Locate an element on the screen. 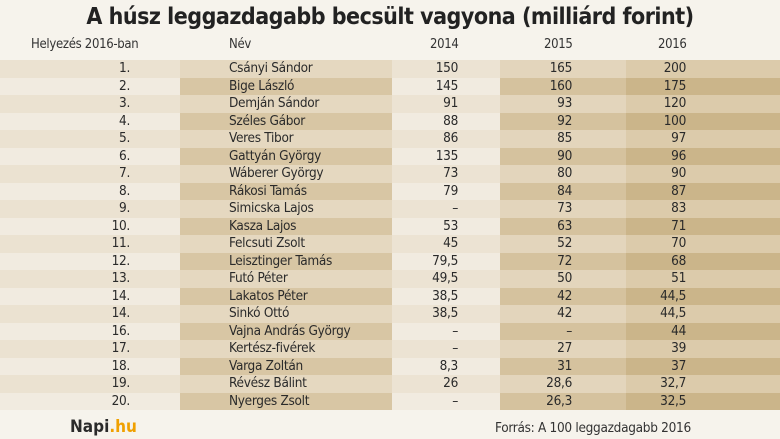  cell-value-2016: 51 is located at coordinates (703, 279).